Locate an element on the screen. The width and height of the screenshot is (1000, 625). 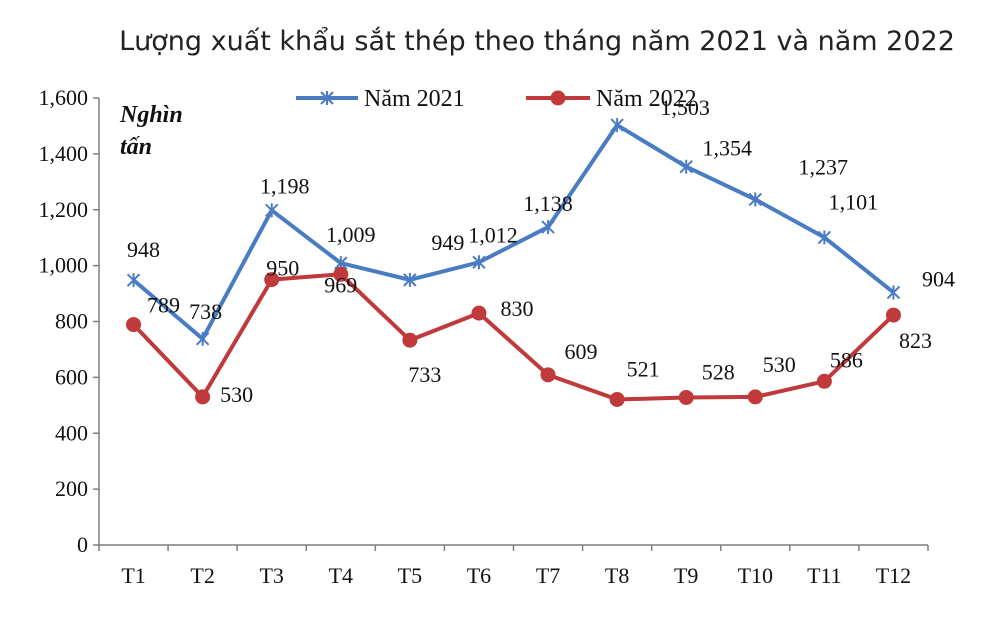
x-tick-label: T10 is located at coordinates (755, 575).